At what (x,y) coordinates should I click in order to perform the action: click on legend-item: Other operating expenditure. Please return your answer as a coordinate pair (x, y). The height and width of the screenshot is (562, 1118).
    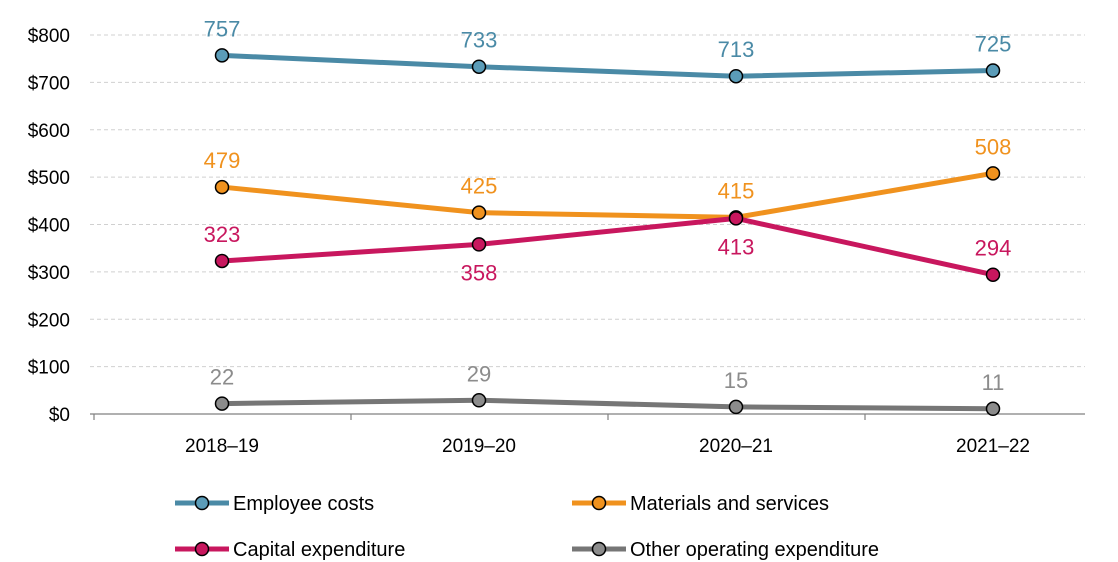
    Looking at the image, I should click on (725, 550).